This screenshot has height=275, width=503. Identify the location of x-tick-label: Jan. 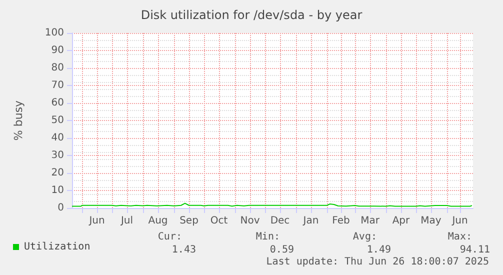
(310, 221).